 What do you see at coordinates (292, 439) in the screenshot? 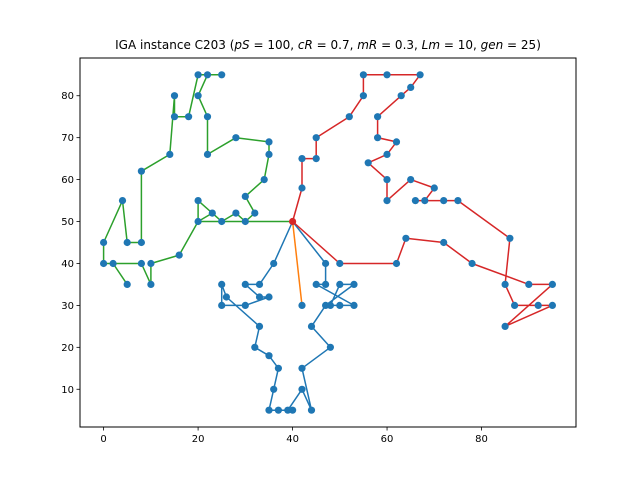
I see `x-tick-label: 40` at bounding box center [292, 439].